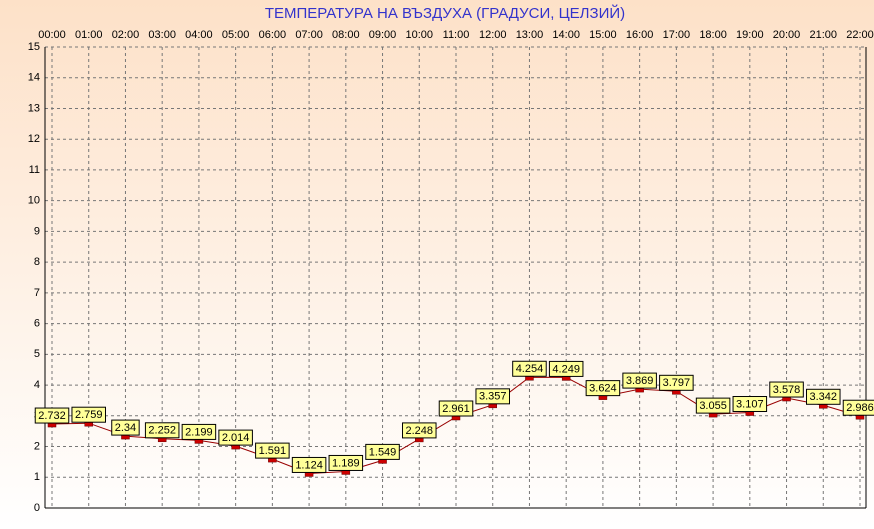 The height and width of the screenshot is (529, 874). I want to click on x-tick-label: 18:00, so click(713, 35).